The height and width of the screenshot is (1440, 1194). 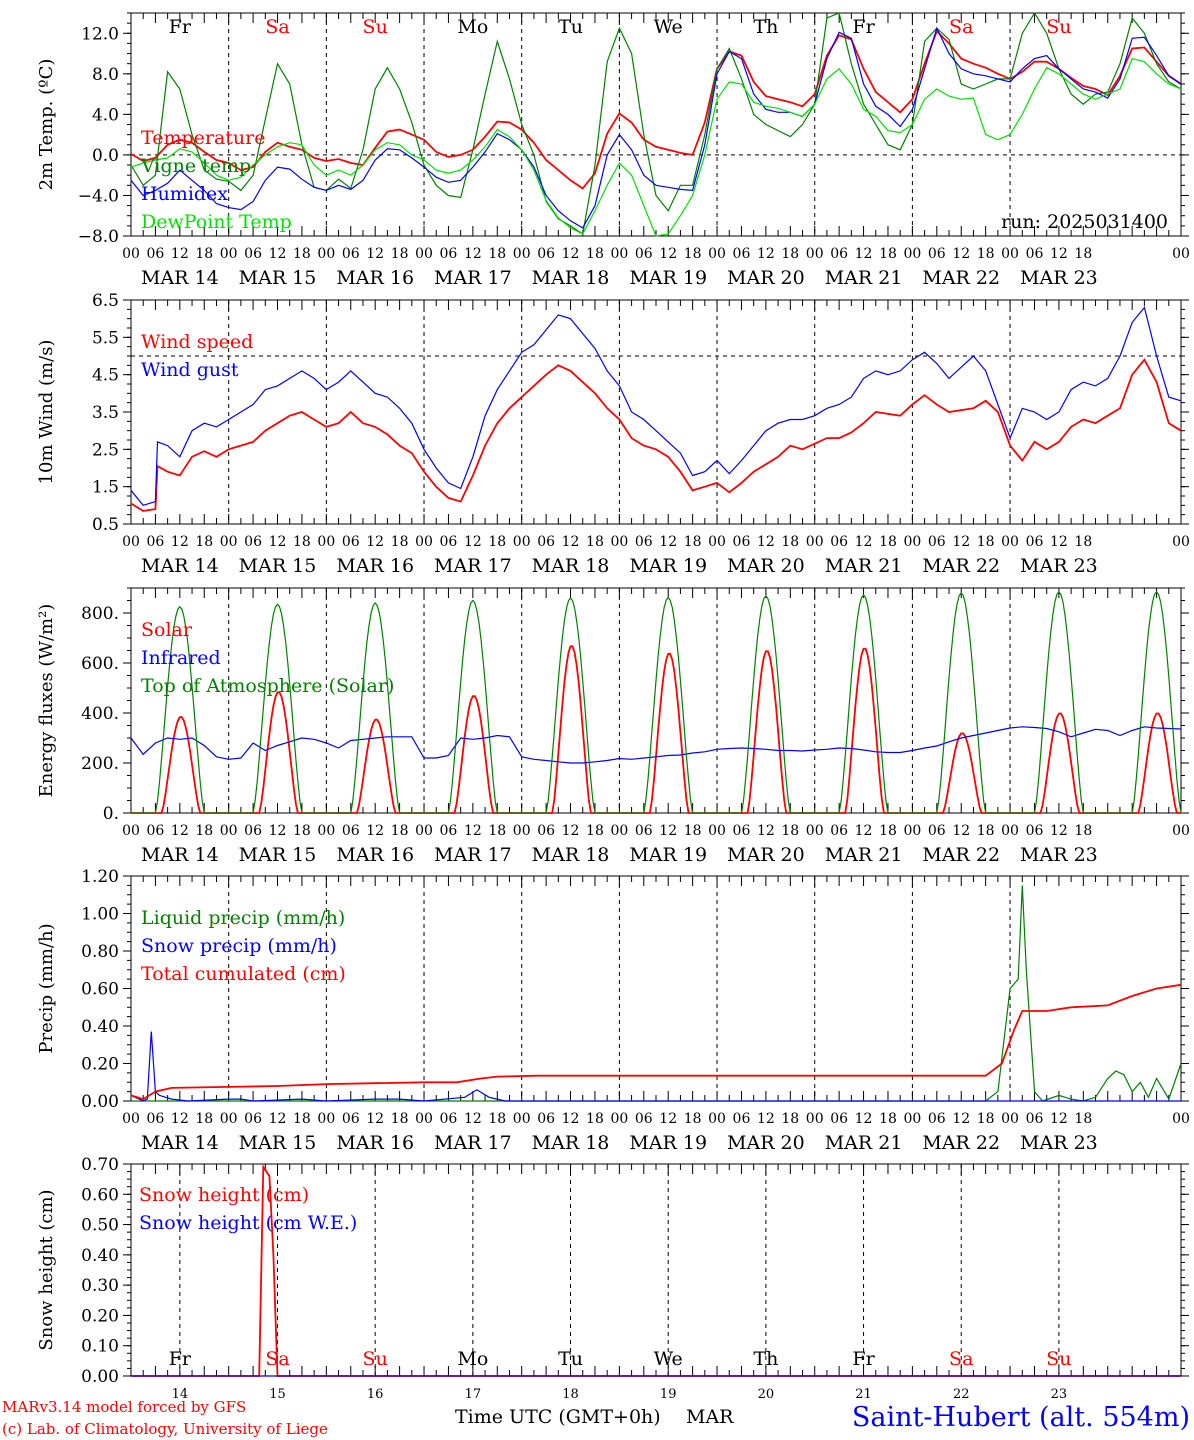 What do you see at coordinates (100, 990) in the screenshot?
I see `y-tick-label: 0.60` at bounding box center [100, 990].